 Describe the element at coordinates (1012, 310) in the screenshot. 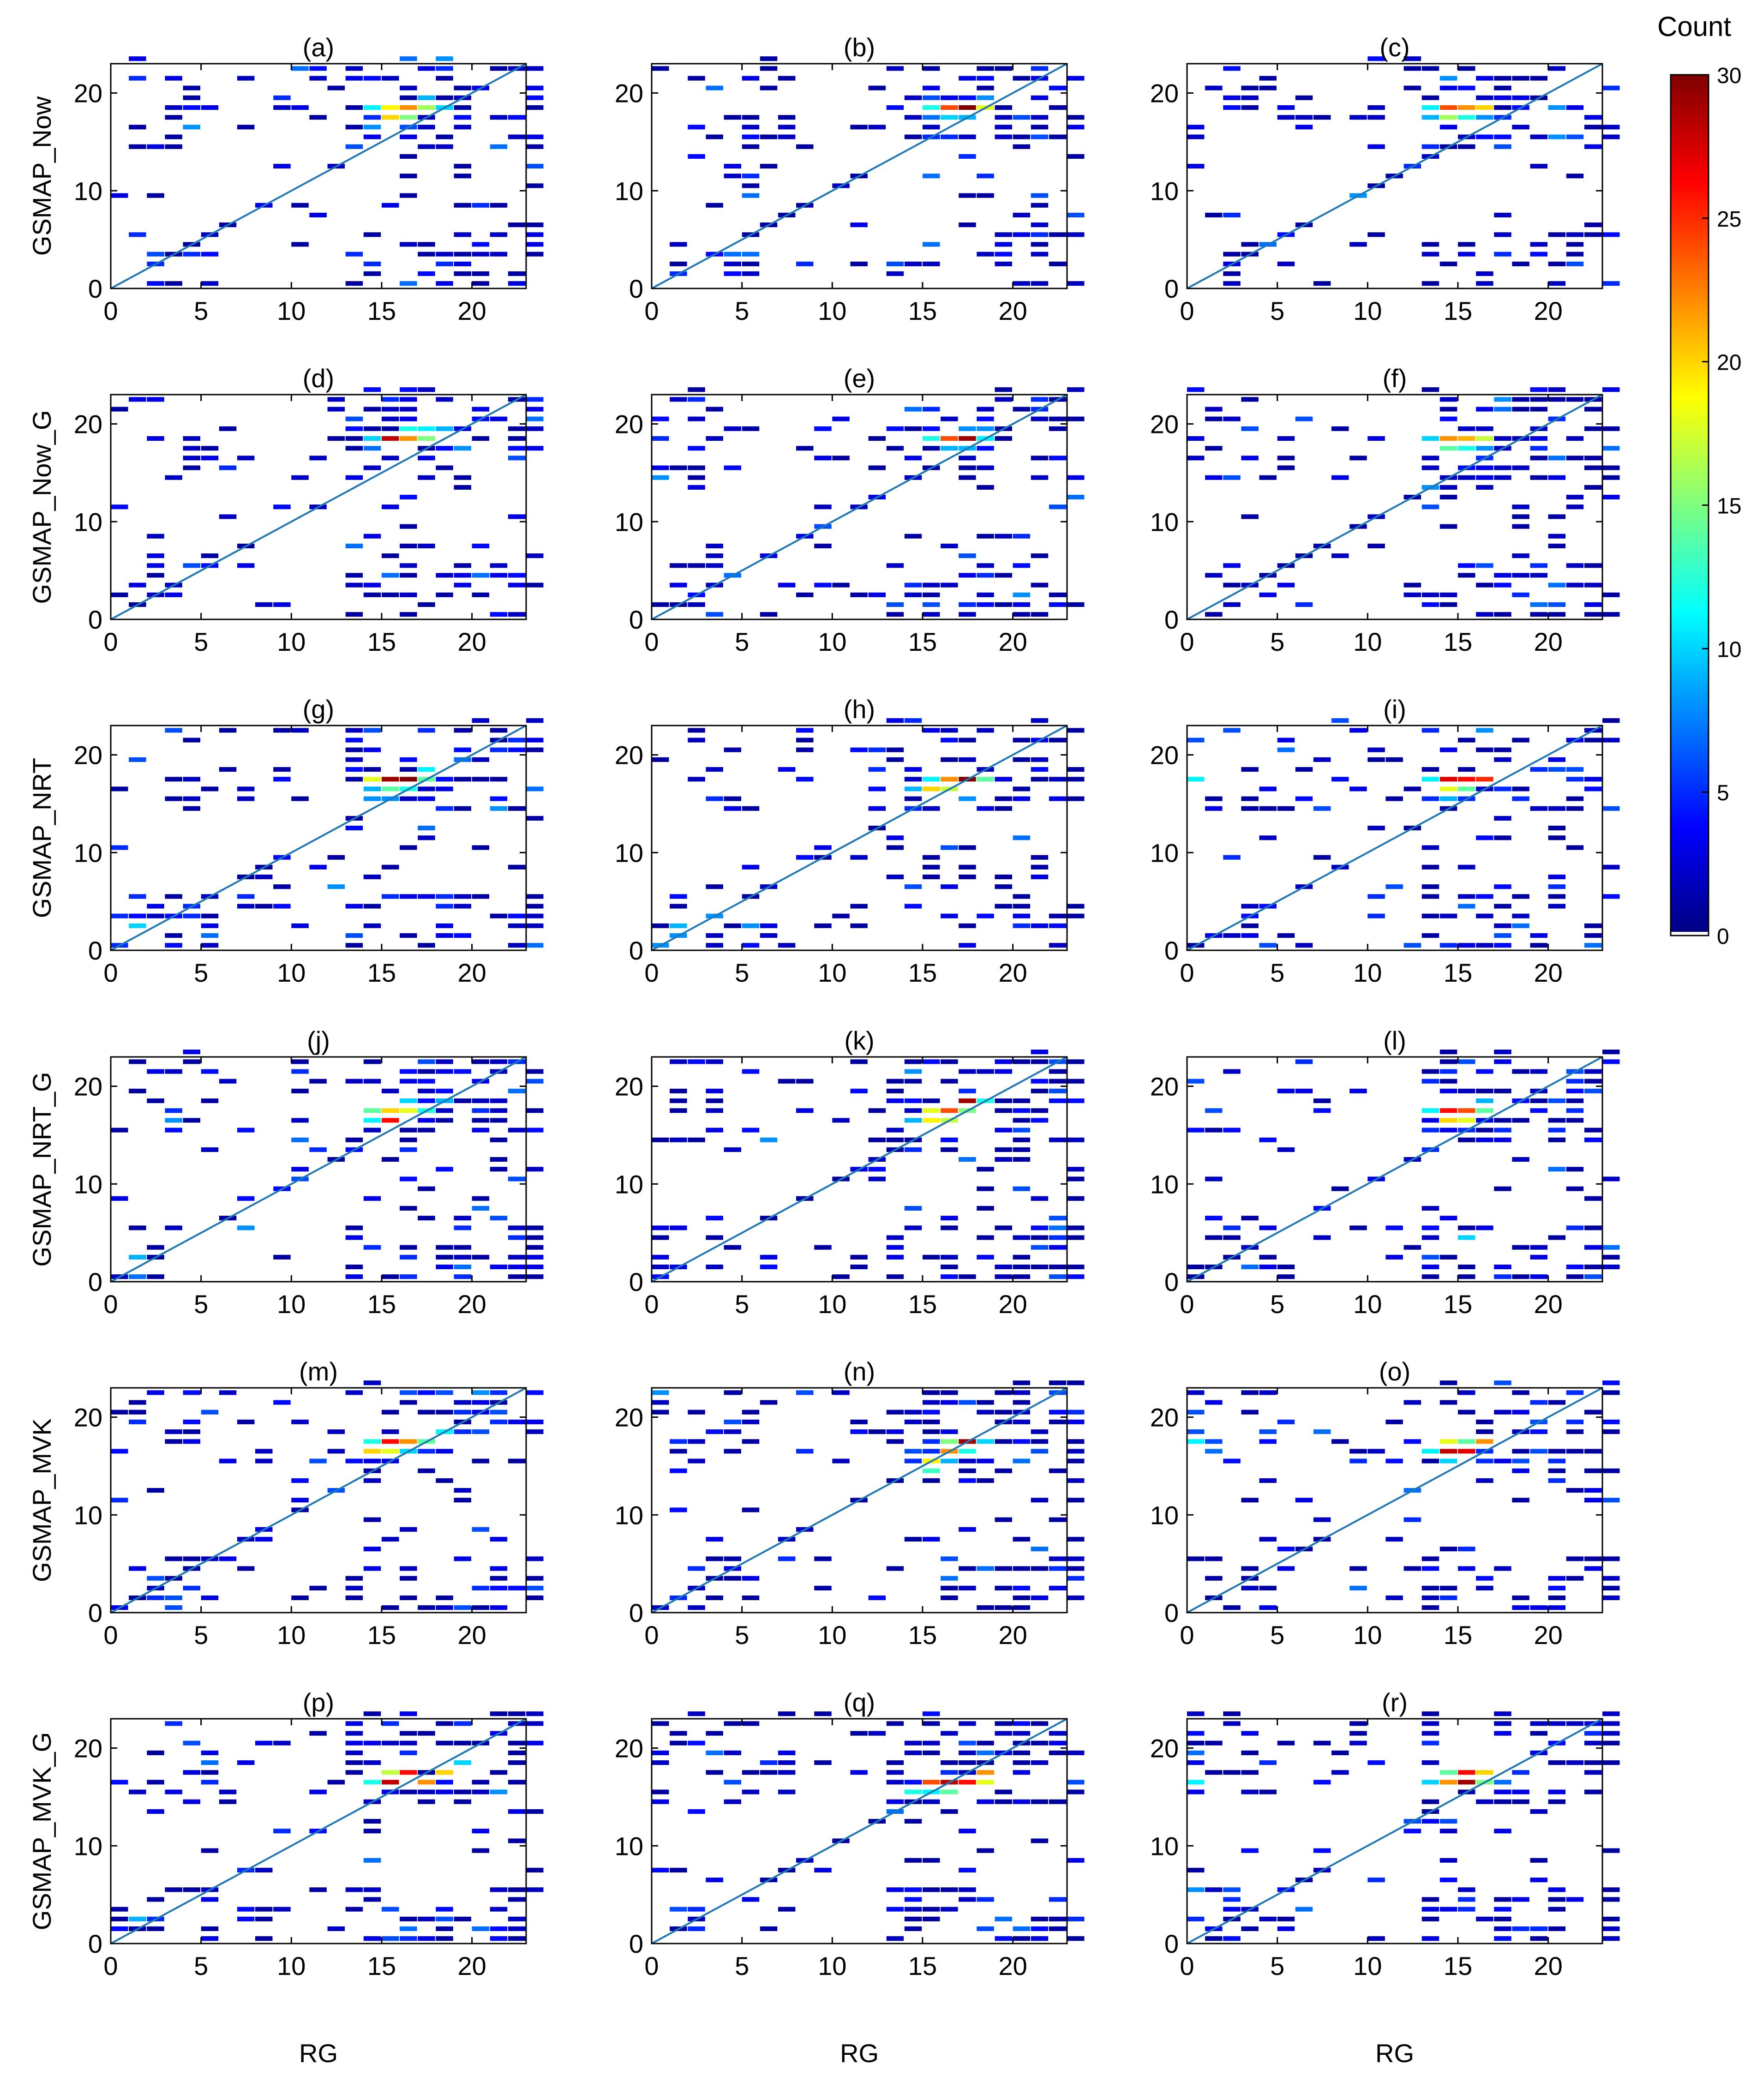

I see `x-tick-label: 20` at that location.